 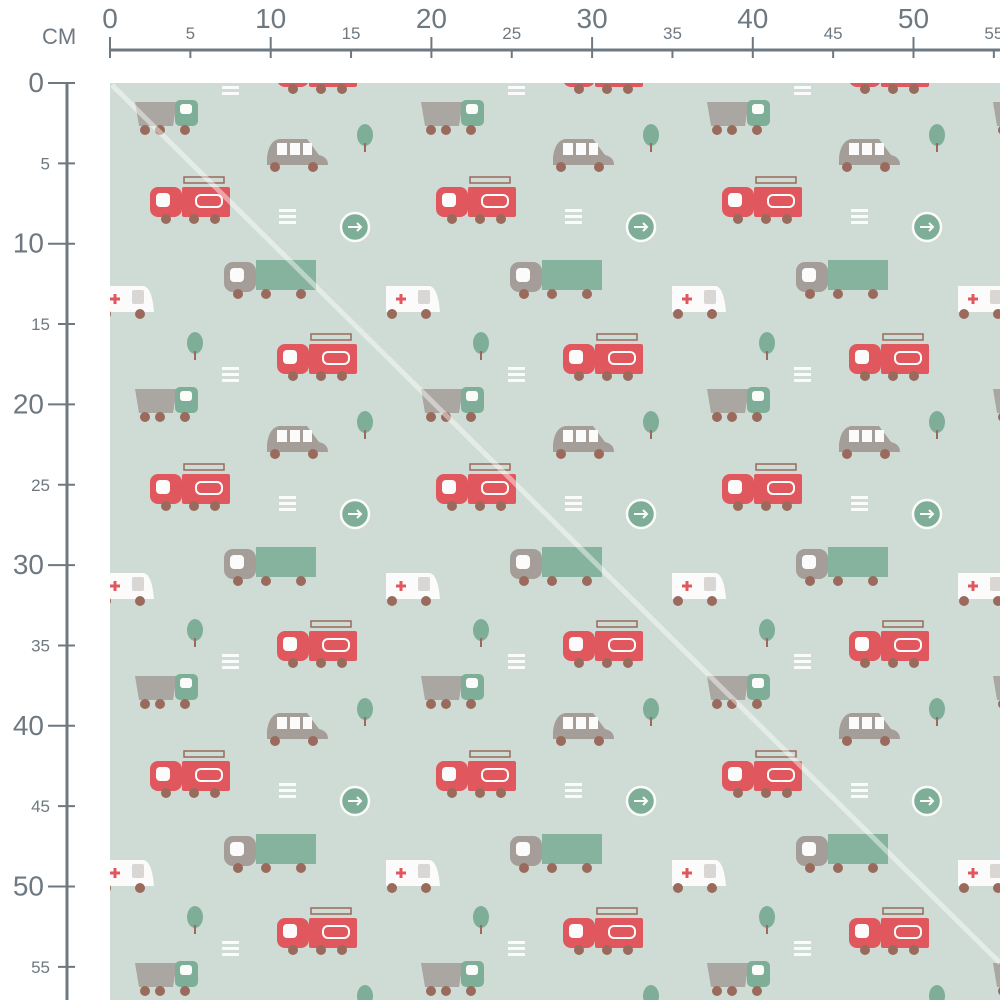 I want to click on ruler-label-horizontal: 30, so click(x=592, y=18).